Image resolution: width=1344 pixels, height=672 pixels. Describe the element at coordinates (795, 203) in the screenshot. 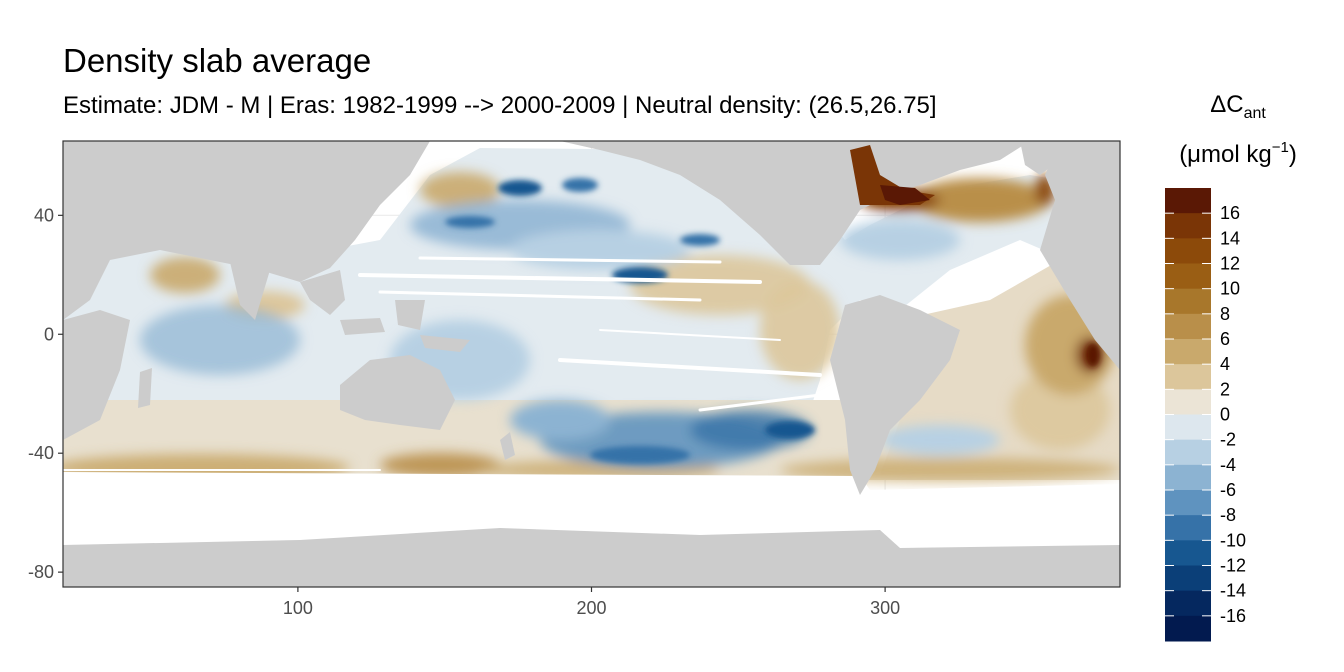

I see `land-north-america` at that location.